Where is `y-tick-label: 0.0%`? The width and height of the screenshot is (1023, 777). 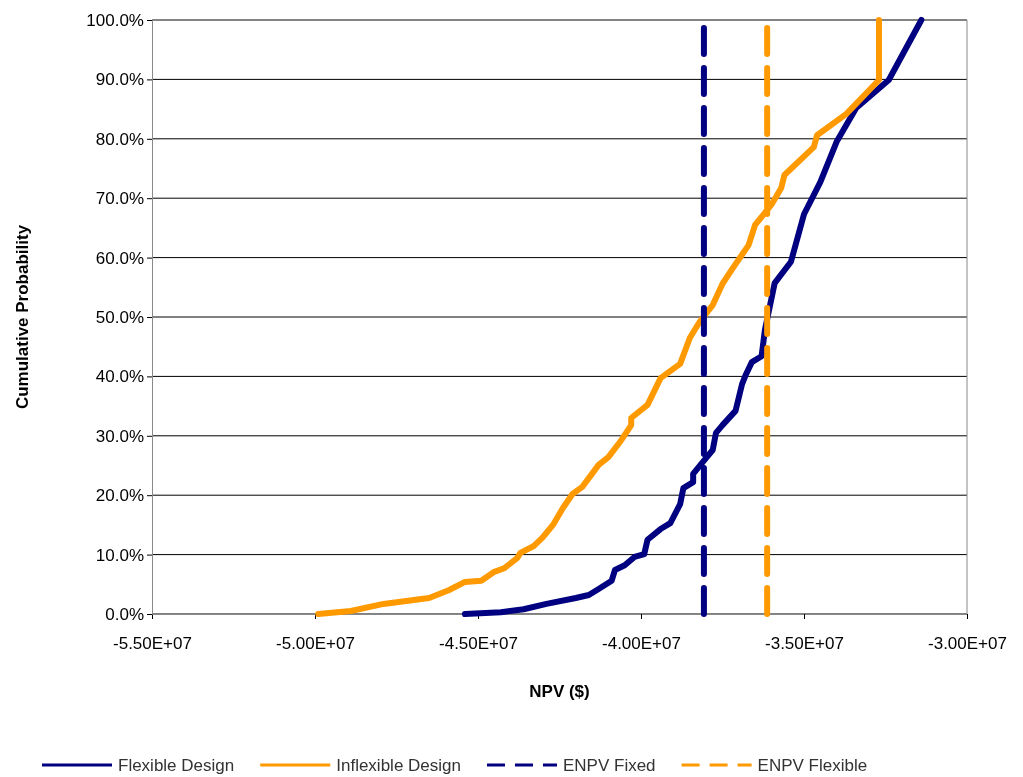 y-tick-label: 0.0% is located at coordinates (124, 614).